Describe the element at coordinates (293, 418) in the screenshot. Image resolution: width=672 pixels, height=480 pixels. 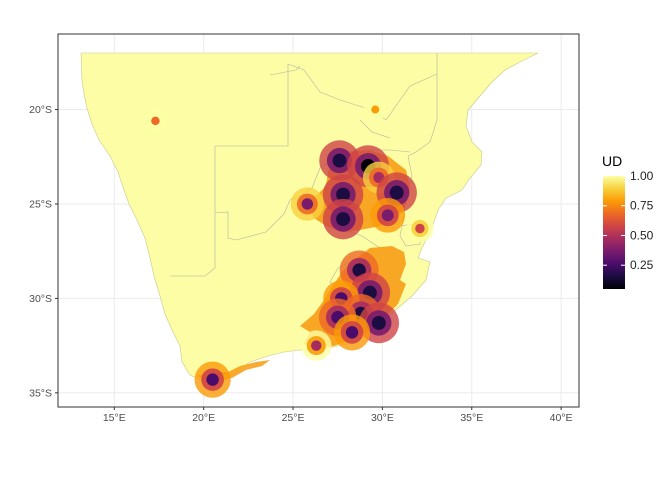
I see `x-tick-label: 25°E` at that location.